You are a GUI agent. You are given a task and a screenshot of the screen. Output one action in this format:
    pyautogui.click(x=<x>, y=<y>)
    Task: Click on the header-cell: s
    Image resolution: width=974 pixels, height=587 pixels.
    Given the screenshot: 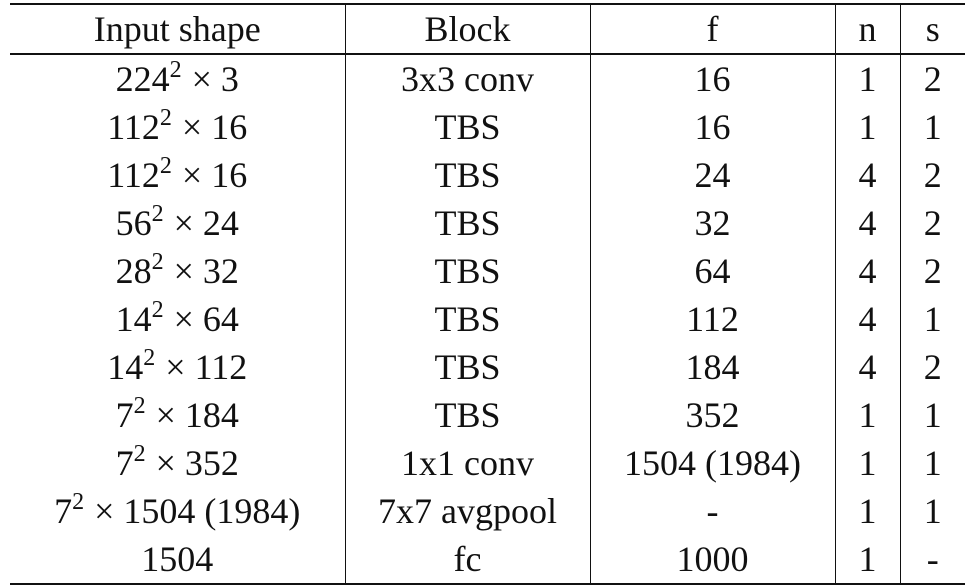 What is the action you would take?
    pyautogui.click(x=932, y=29)
    